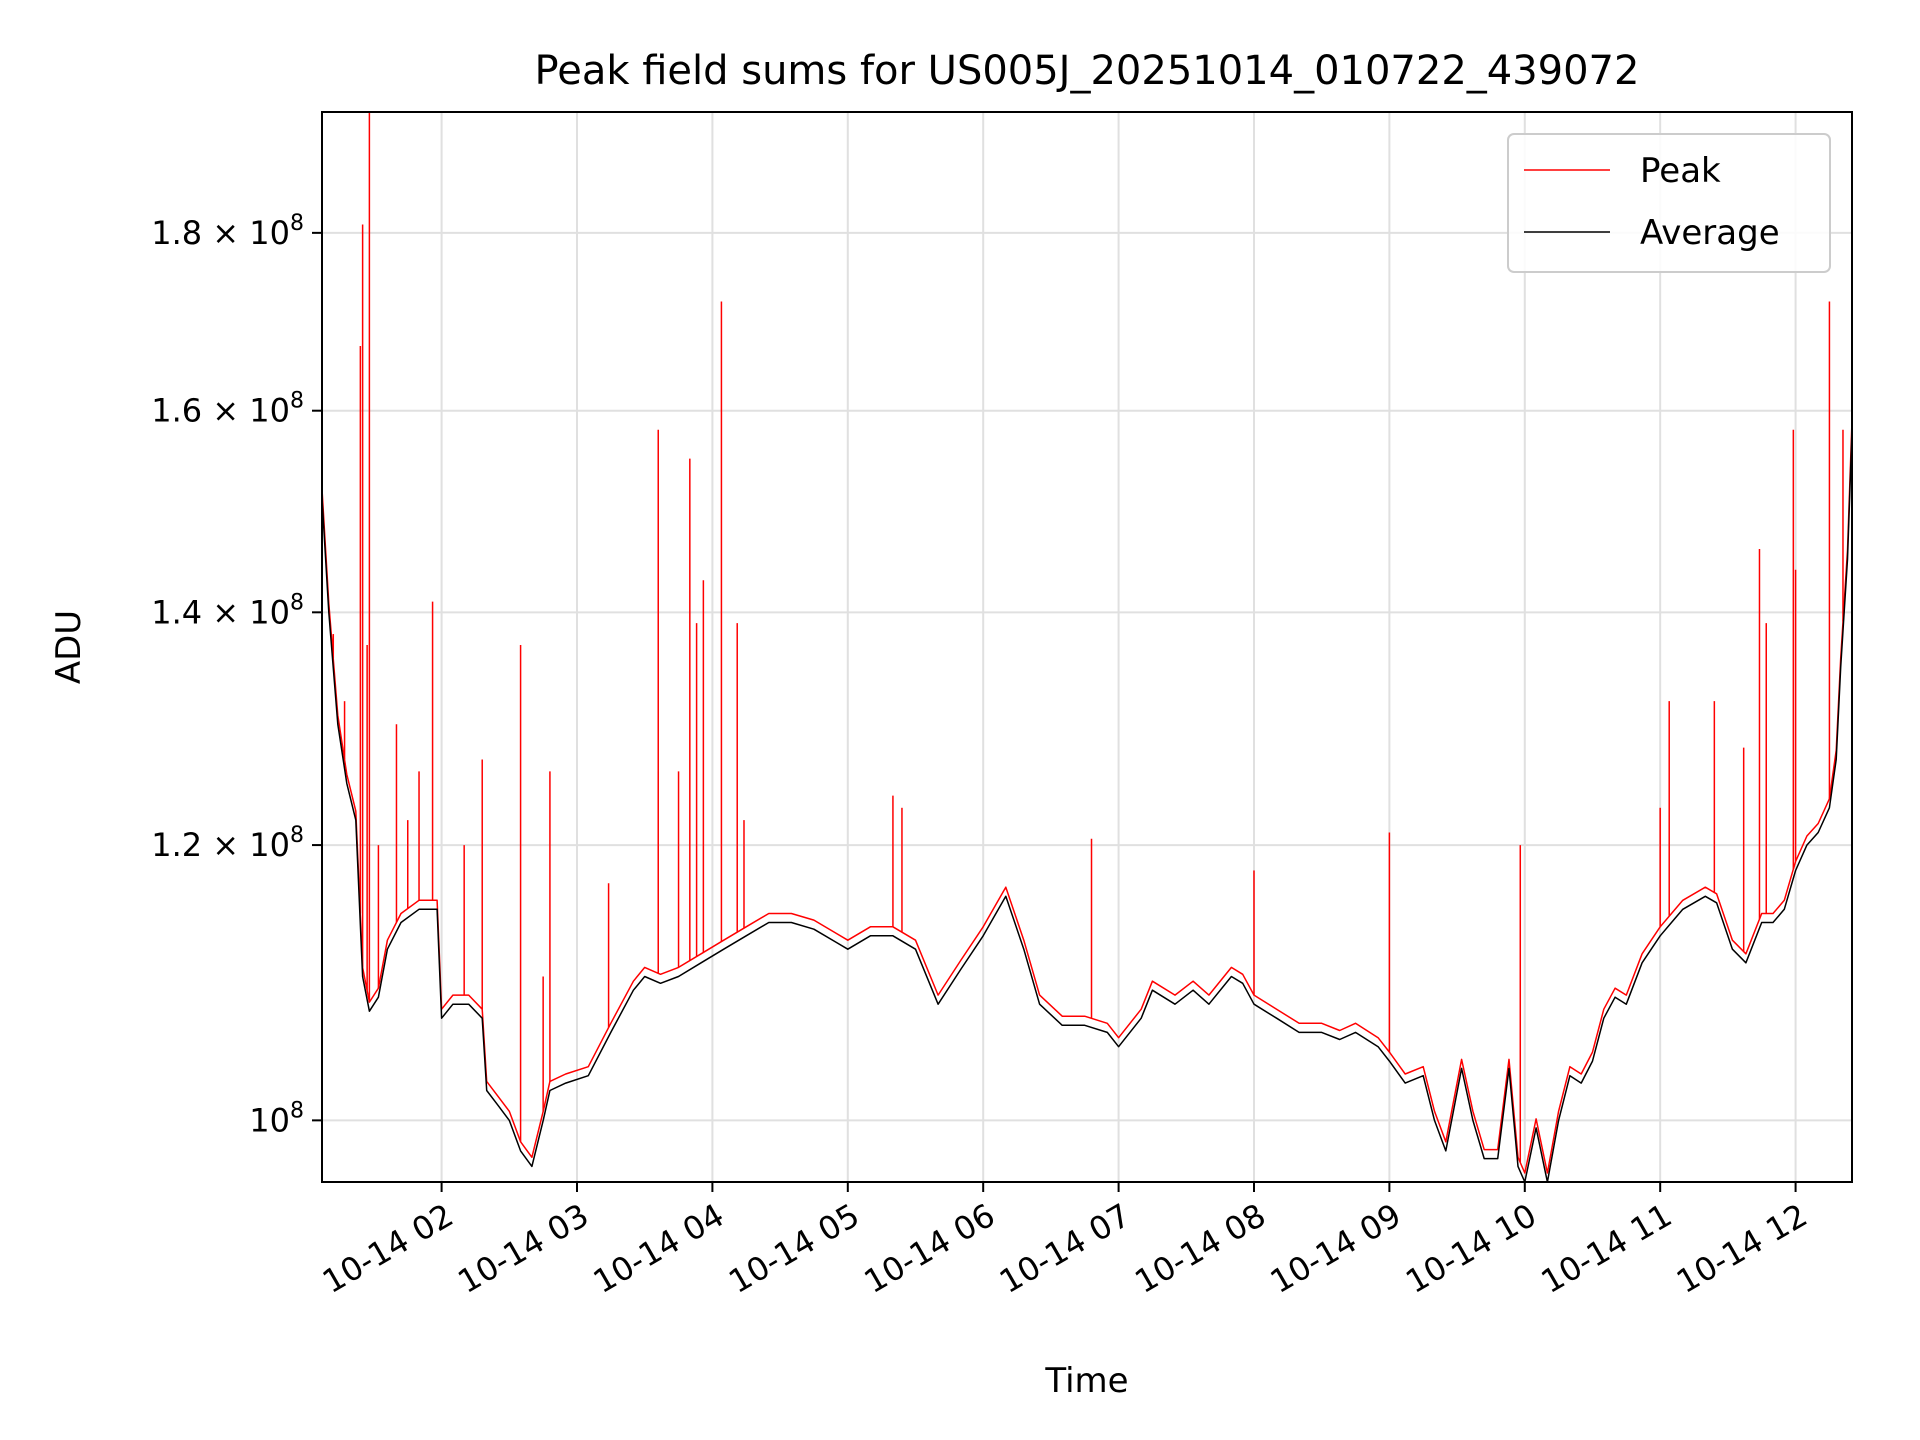 This screenshot has width=1920, height=1440. What do you see at coordinates (1086, 1381) in the screenshot?
I see `x-axis-label: Time` at bounding box center [1086, 1381].